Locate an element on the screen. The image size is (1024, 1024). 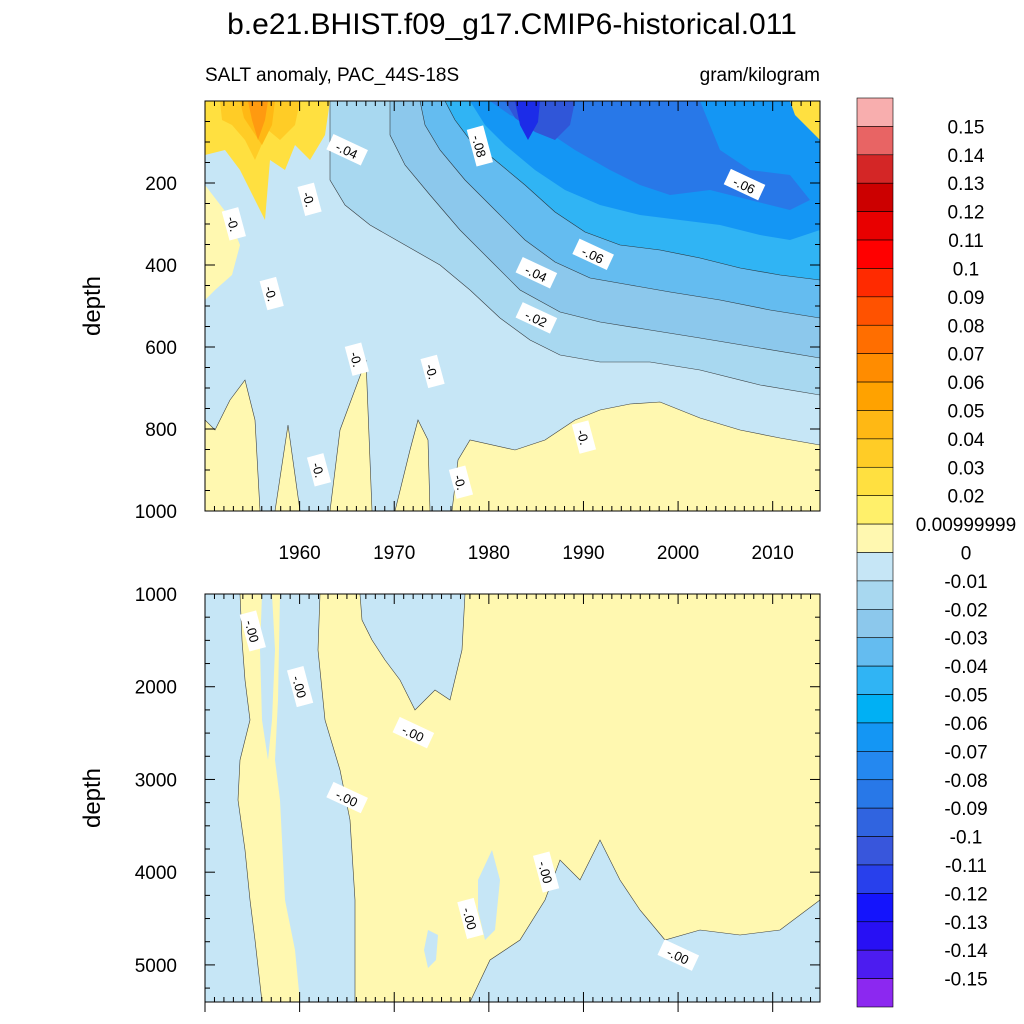
colorbar-label: -0.14 is located at coordinates (966, 951).